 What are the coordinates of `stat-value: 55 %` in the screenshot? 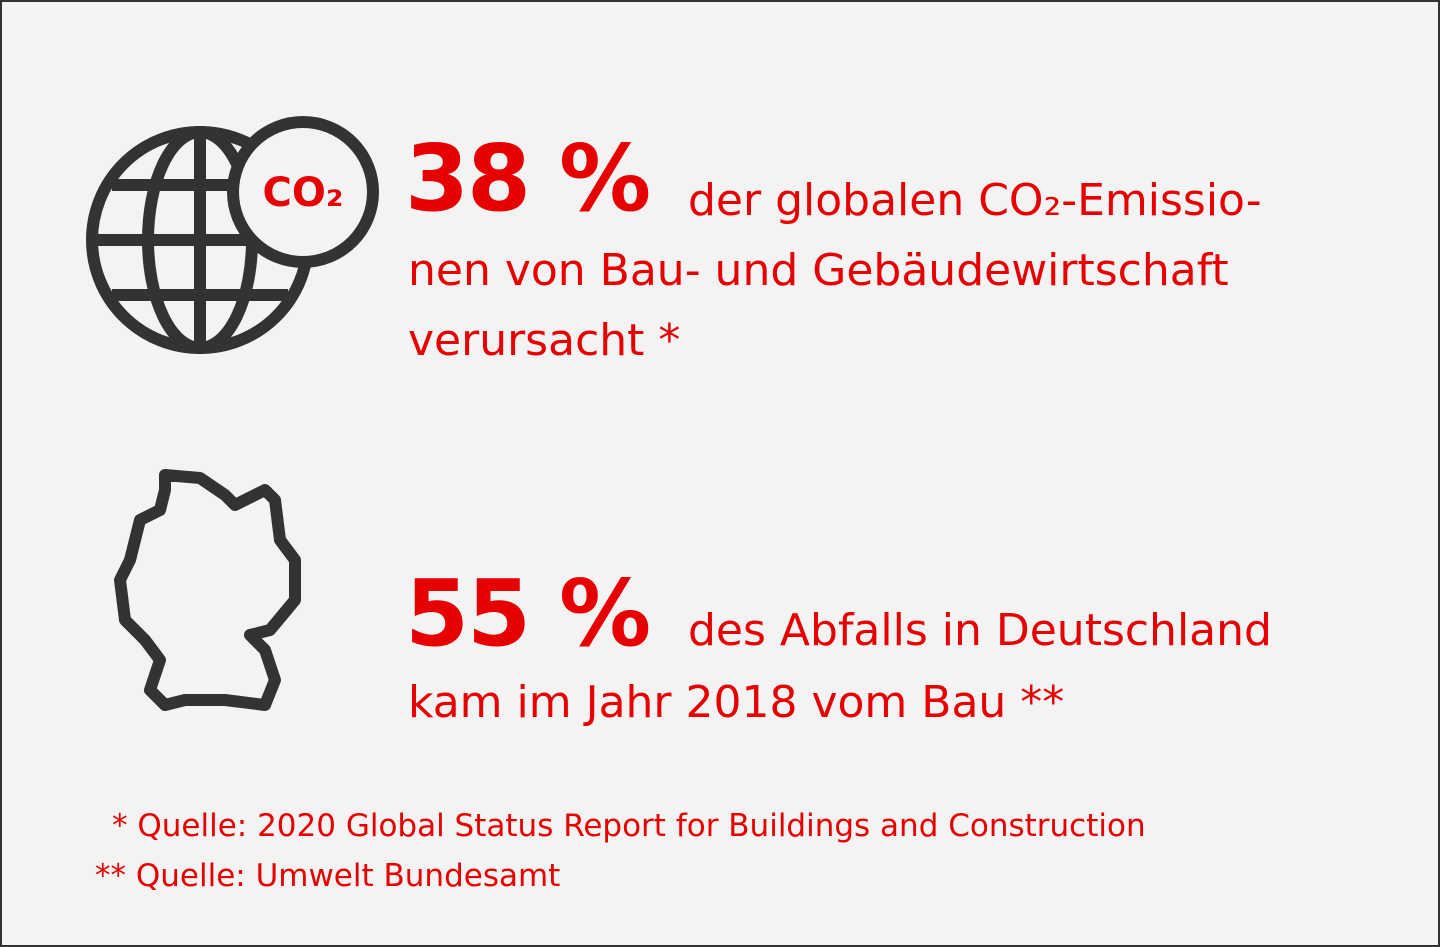 It's located at (527, 613).